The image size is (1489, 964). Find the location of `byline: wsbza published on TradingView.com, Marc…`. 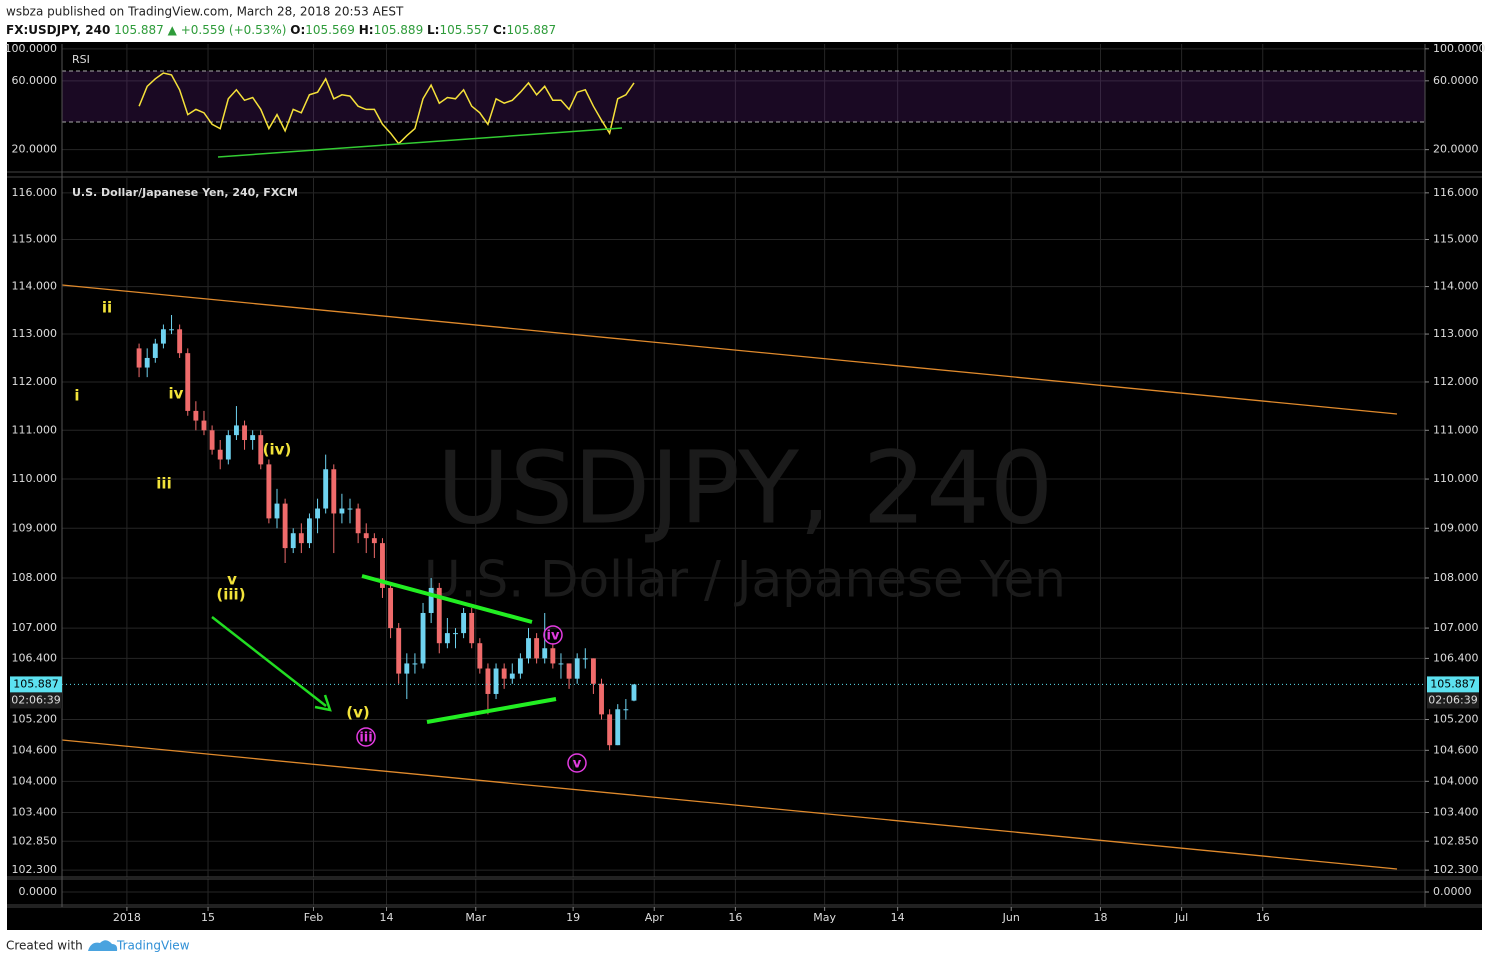

byline: wsbza published on TradingView.com, Marc… is located at coordinates (205, 12).